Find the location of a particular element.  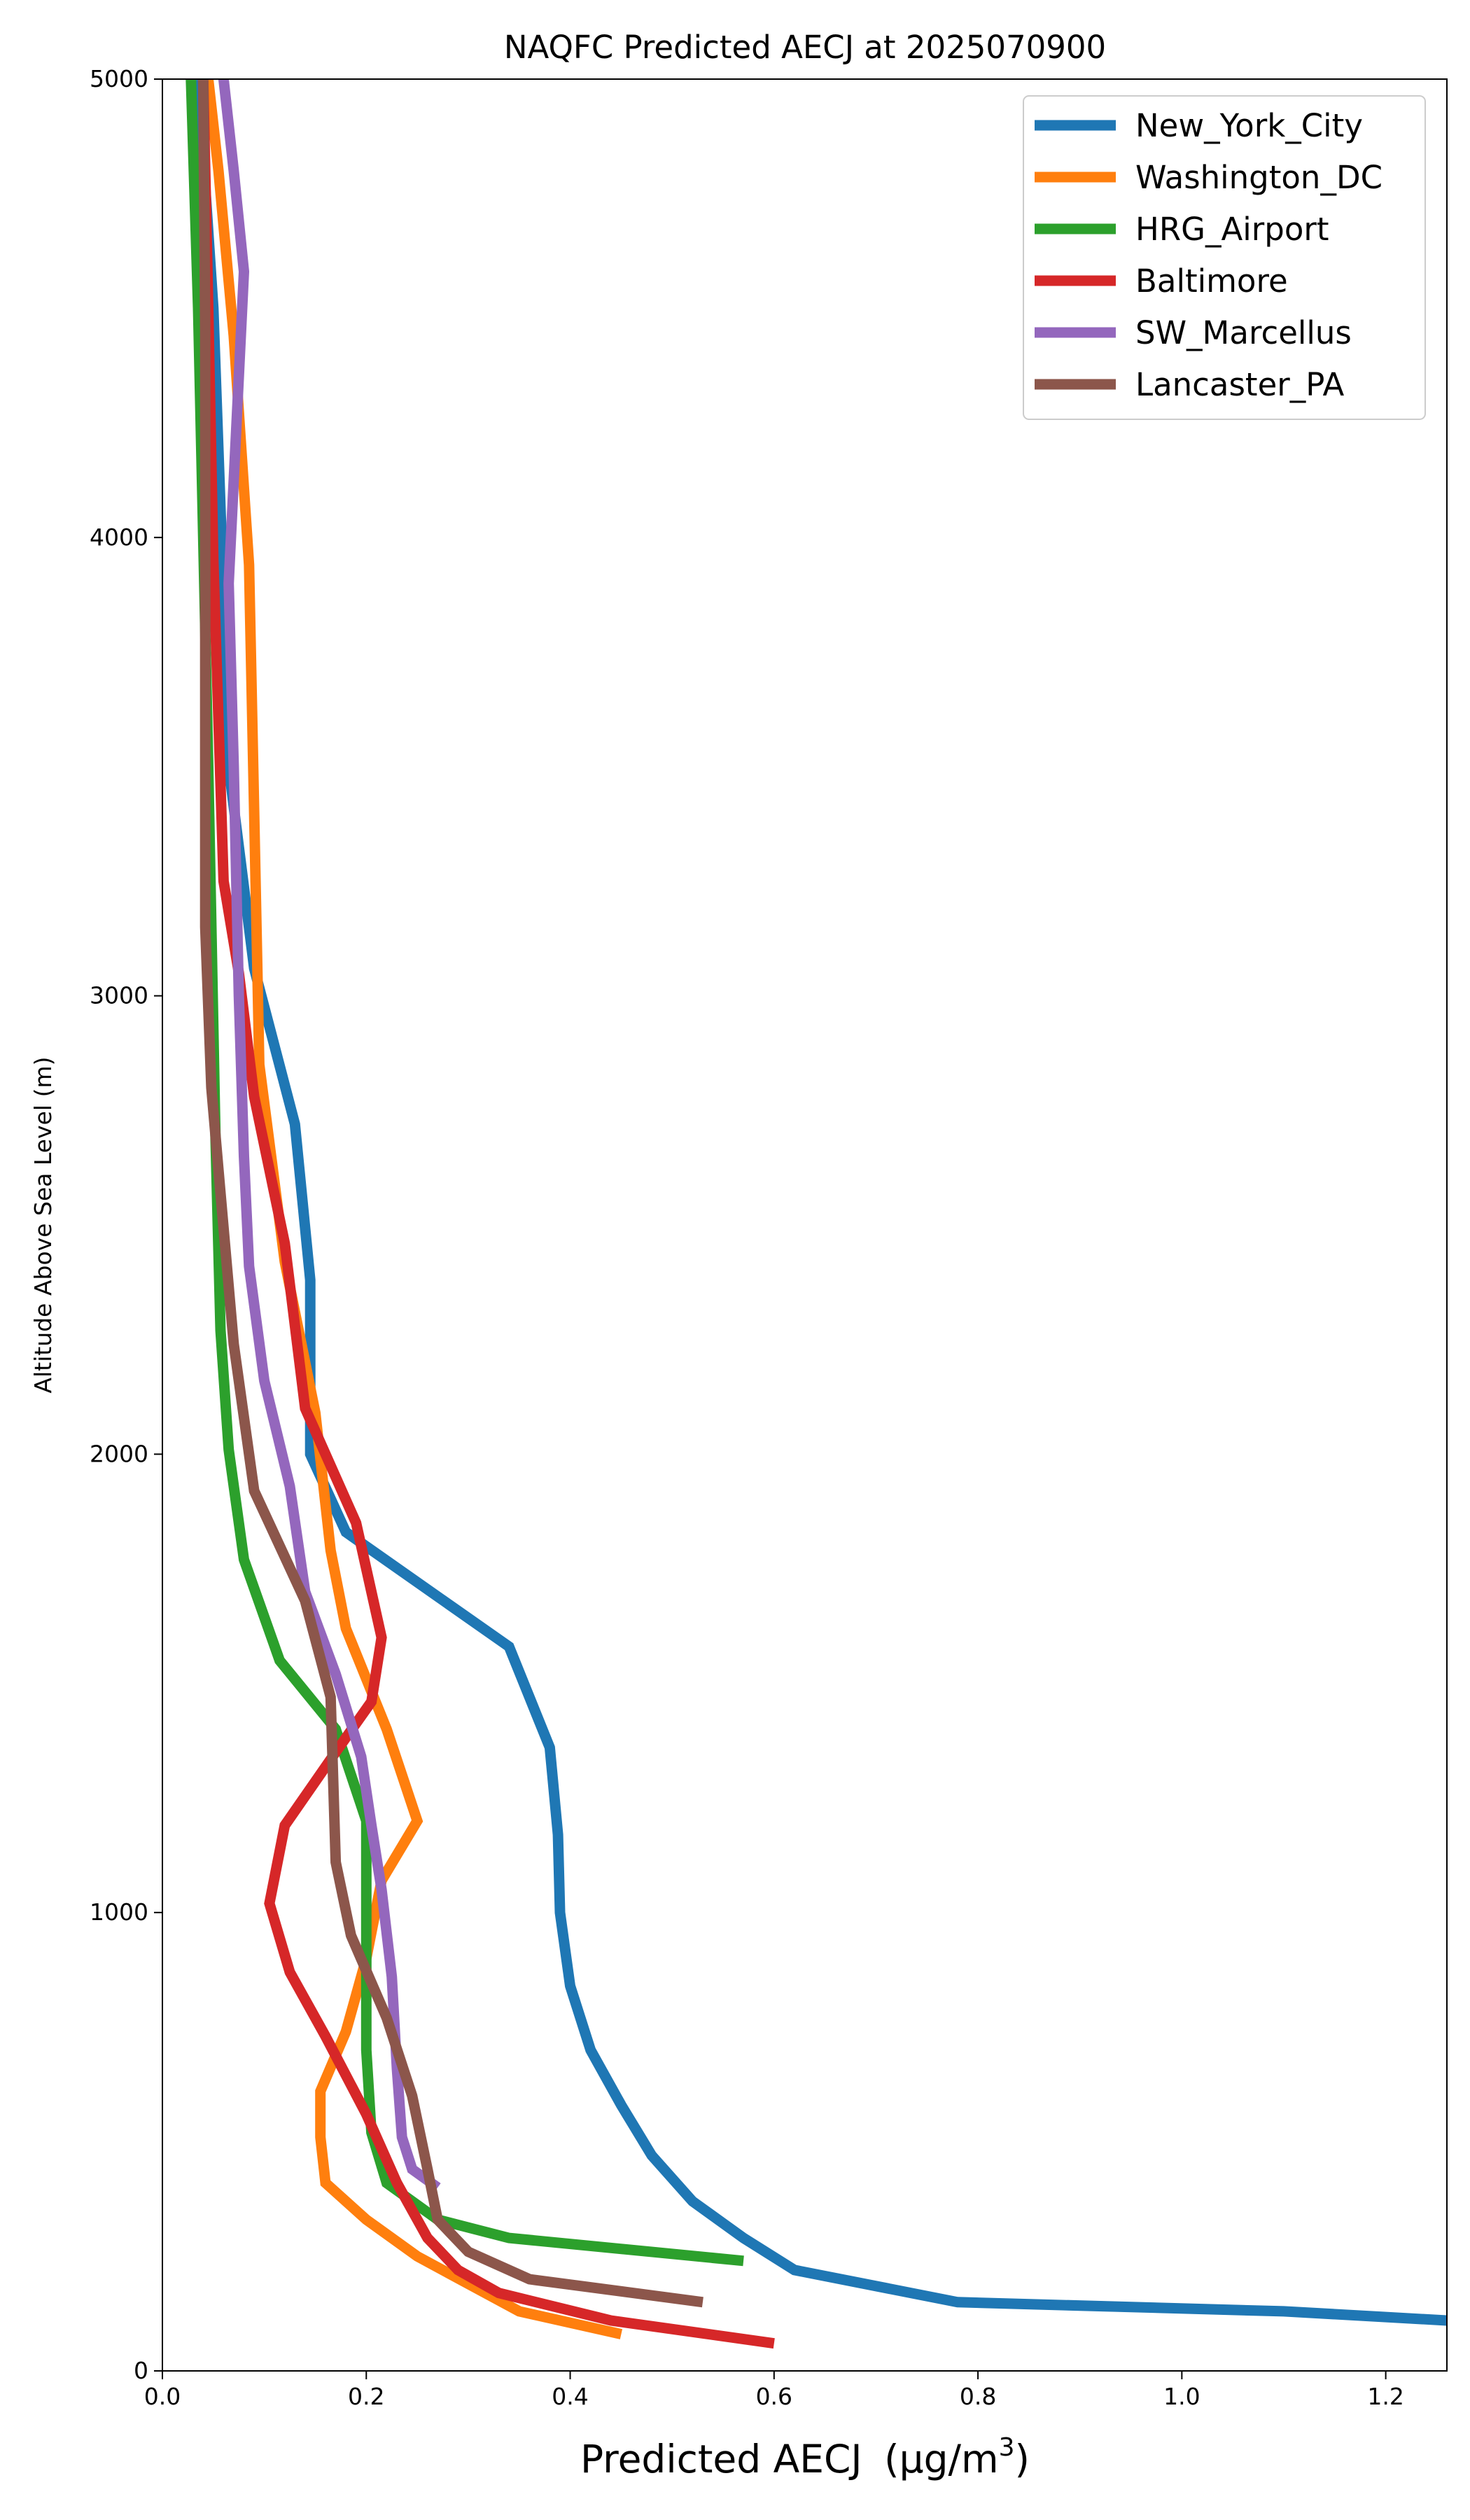

x-axis-label-unit-exp: 3 is located at coordinates (1007, 2447).